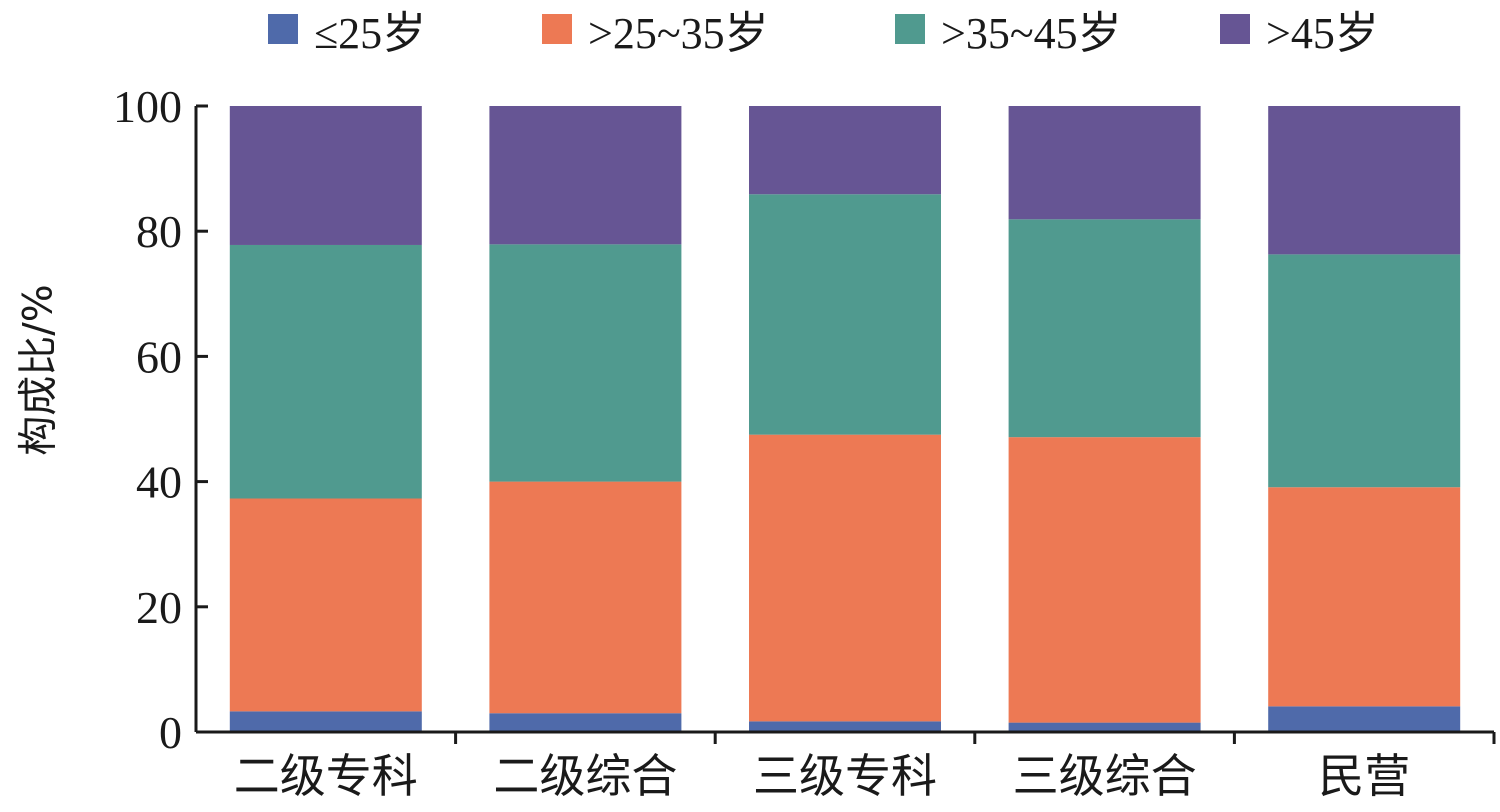 The image size is (1500, 812). I want to click on x-tick-label-2: 三级专科, so click(845, 776).